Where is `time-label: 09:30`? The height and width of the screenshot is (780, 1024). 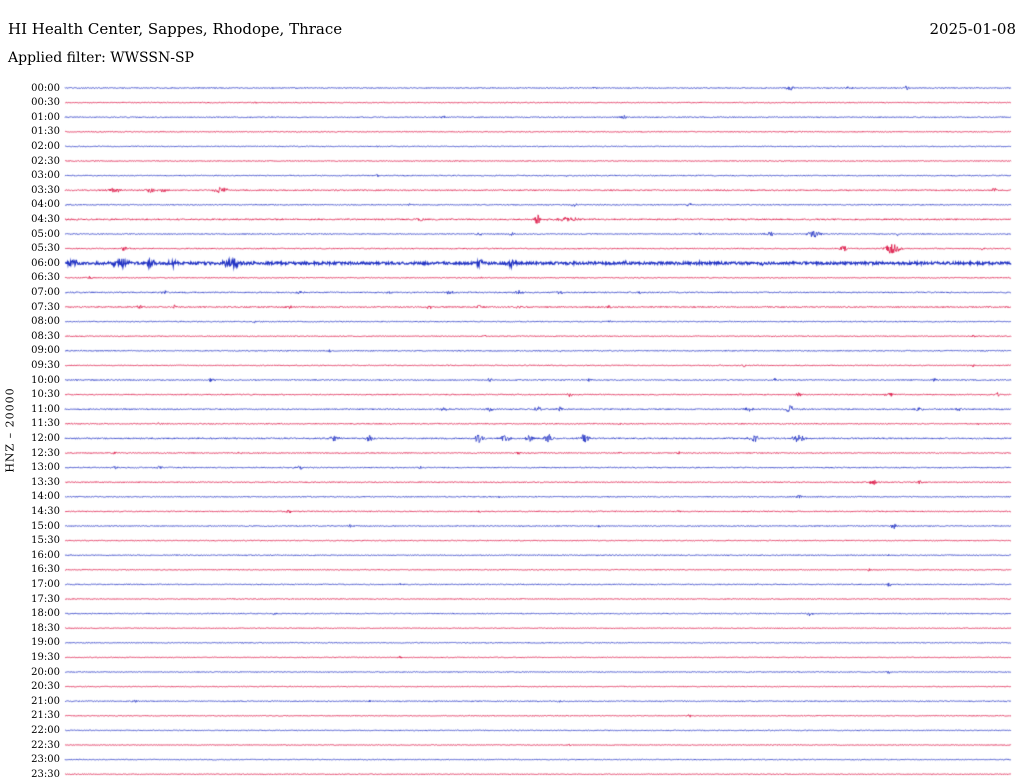 time-label: 09:30 is located at coordinates (45, 365).